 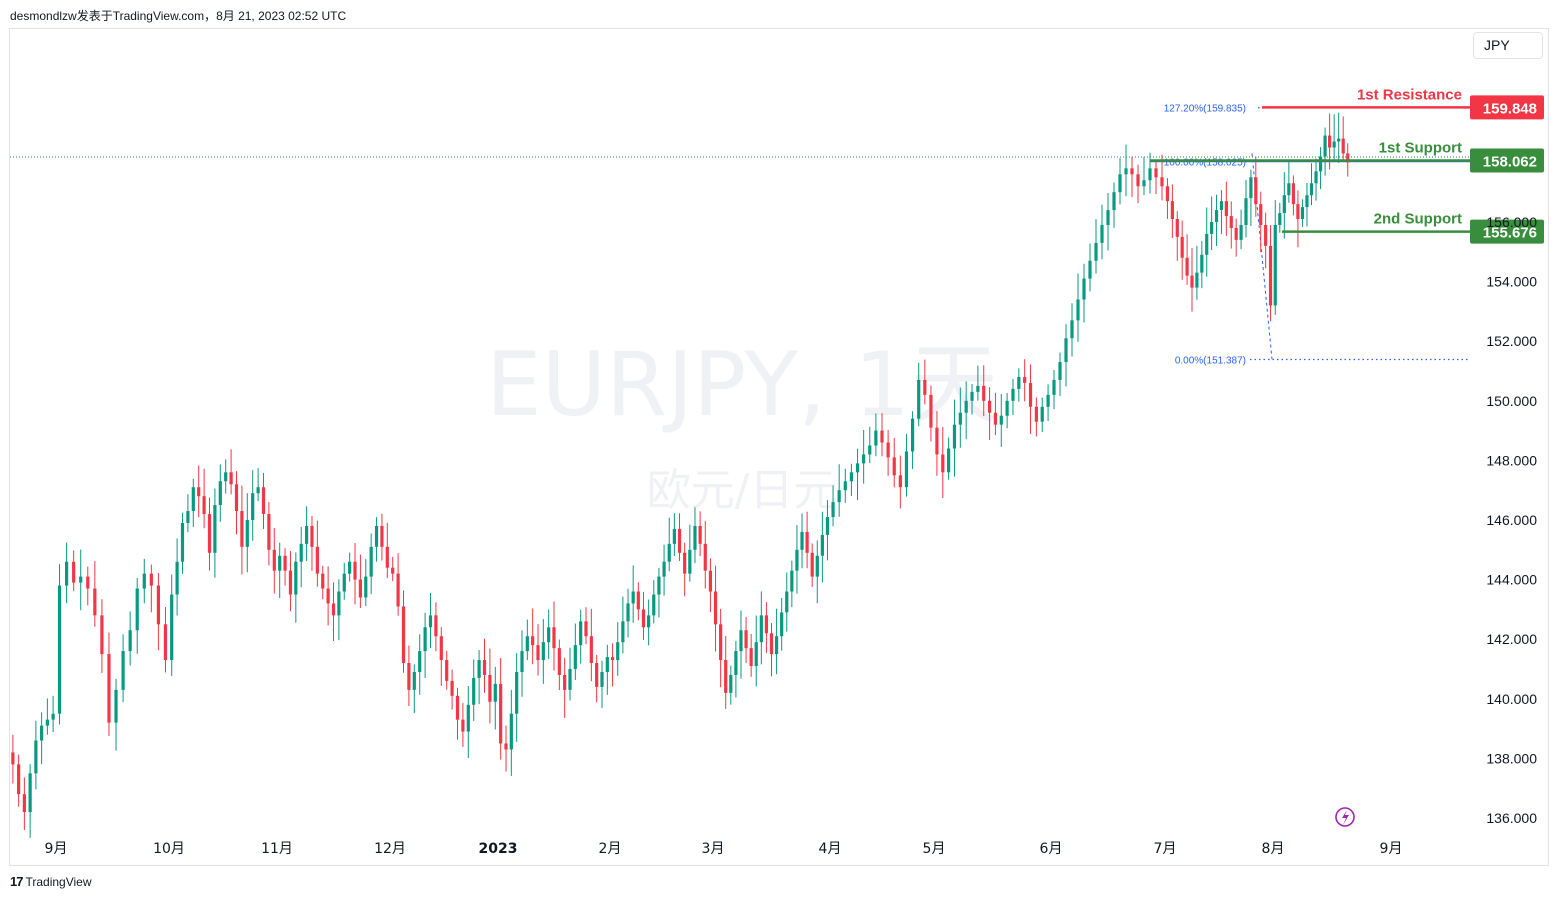 I want to click on resistance-label: 1st Resistance, so click(x=1409, y=94).